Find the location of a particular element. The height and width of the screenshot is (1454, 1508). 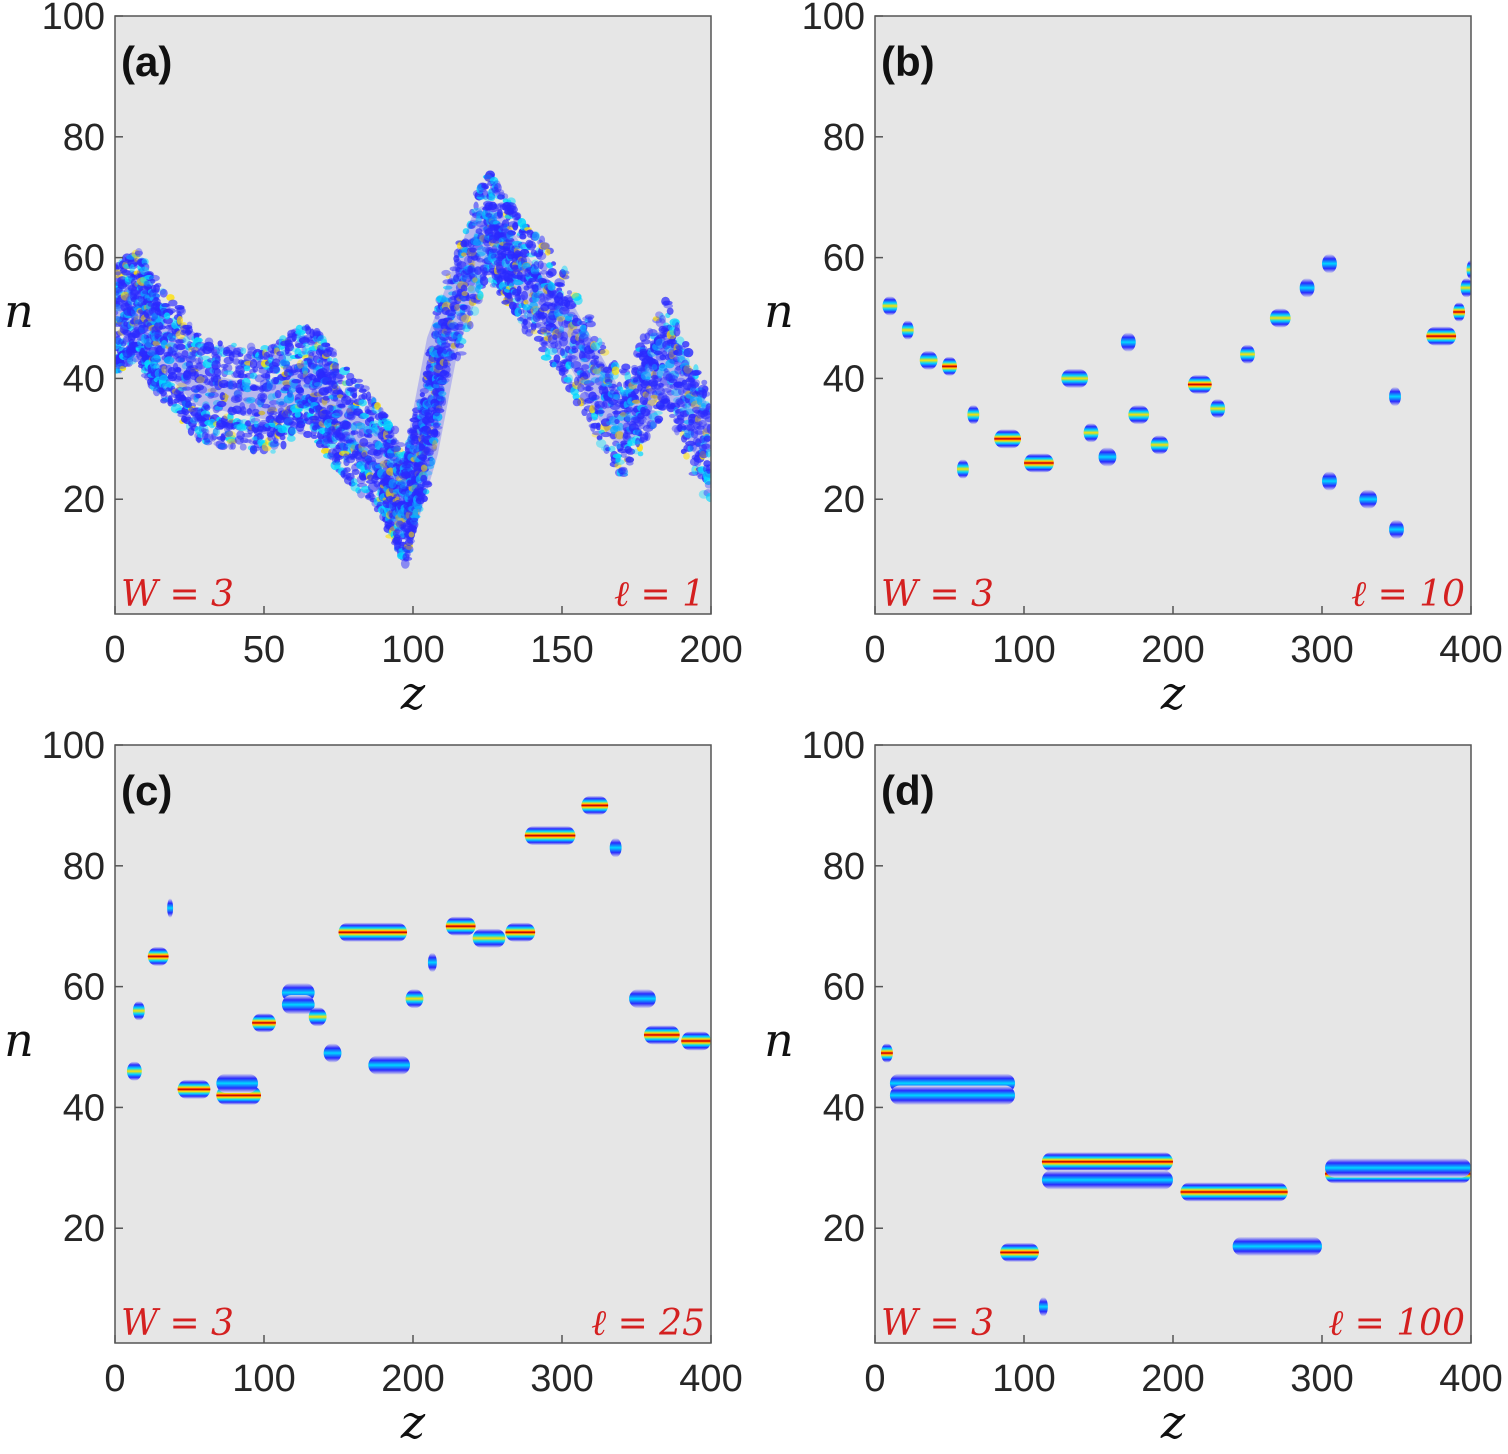

y-tick-label: 80 is located at coordinates (844, 138).